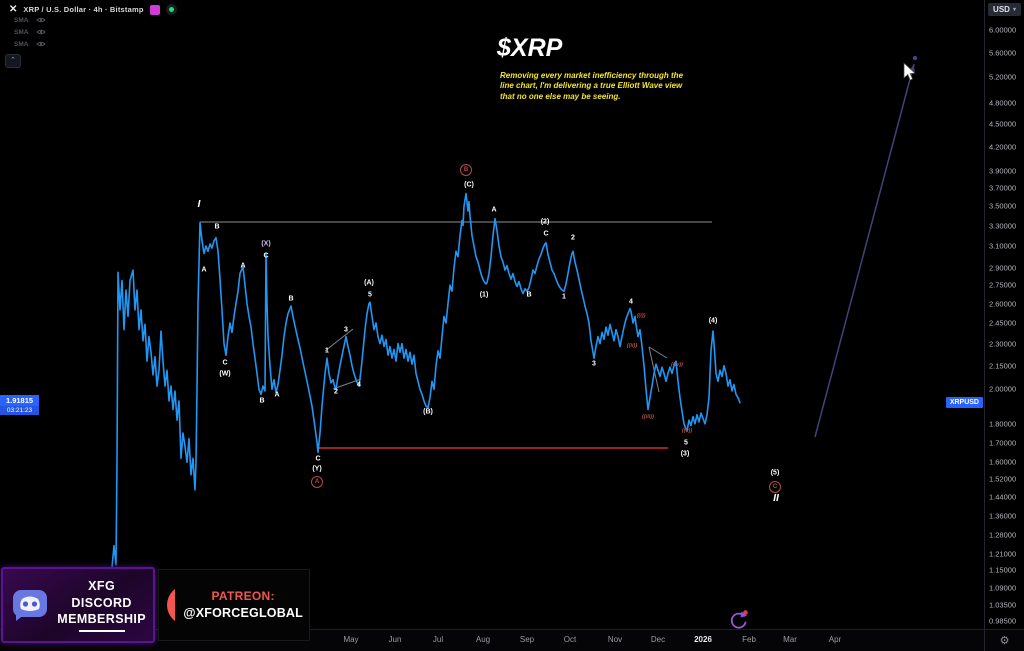  I want to click on price-tick: 5.60000, so click(1003, 53).